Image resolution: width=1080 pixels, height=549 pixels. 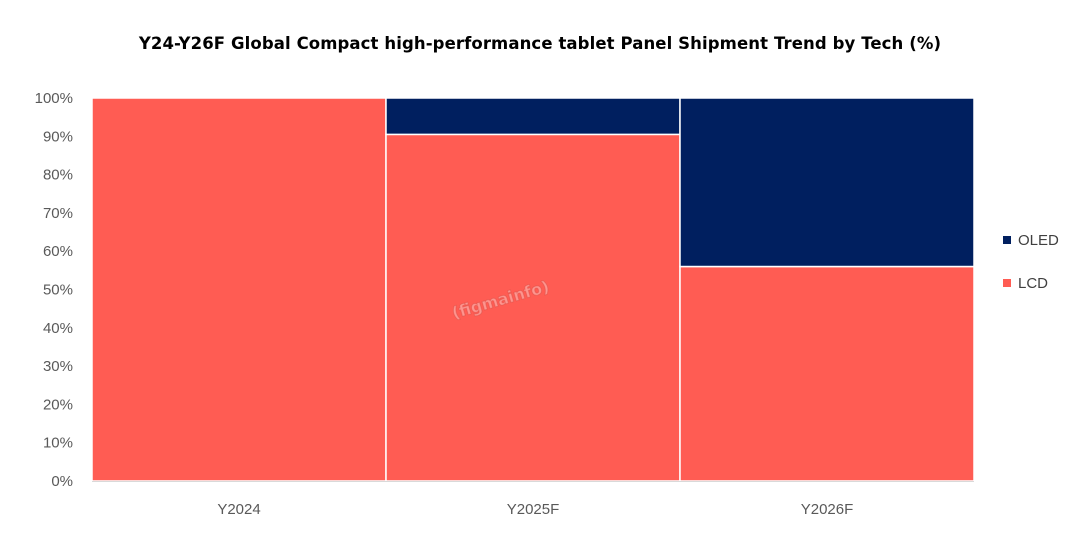 I want to click on y-tick-label: 90%, so click(x=58, y=136).